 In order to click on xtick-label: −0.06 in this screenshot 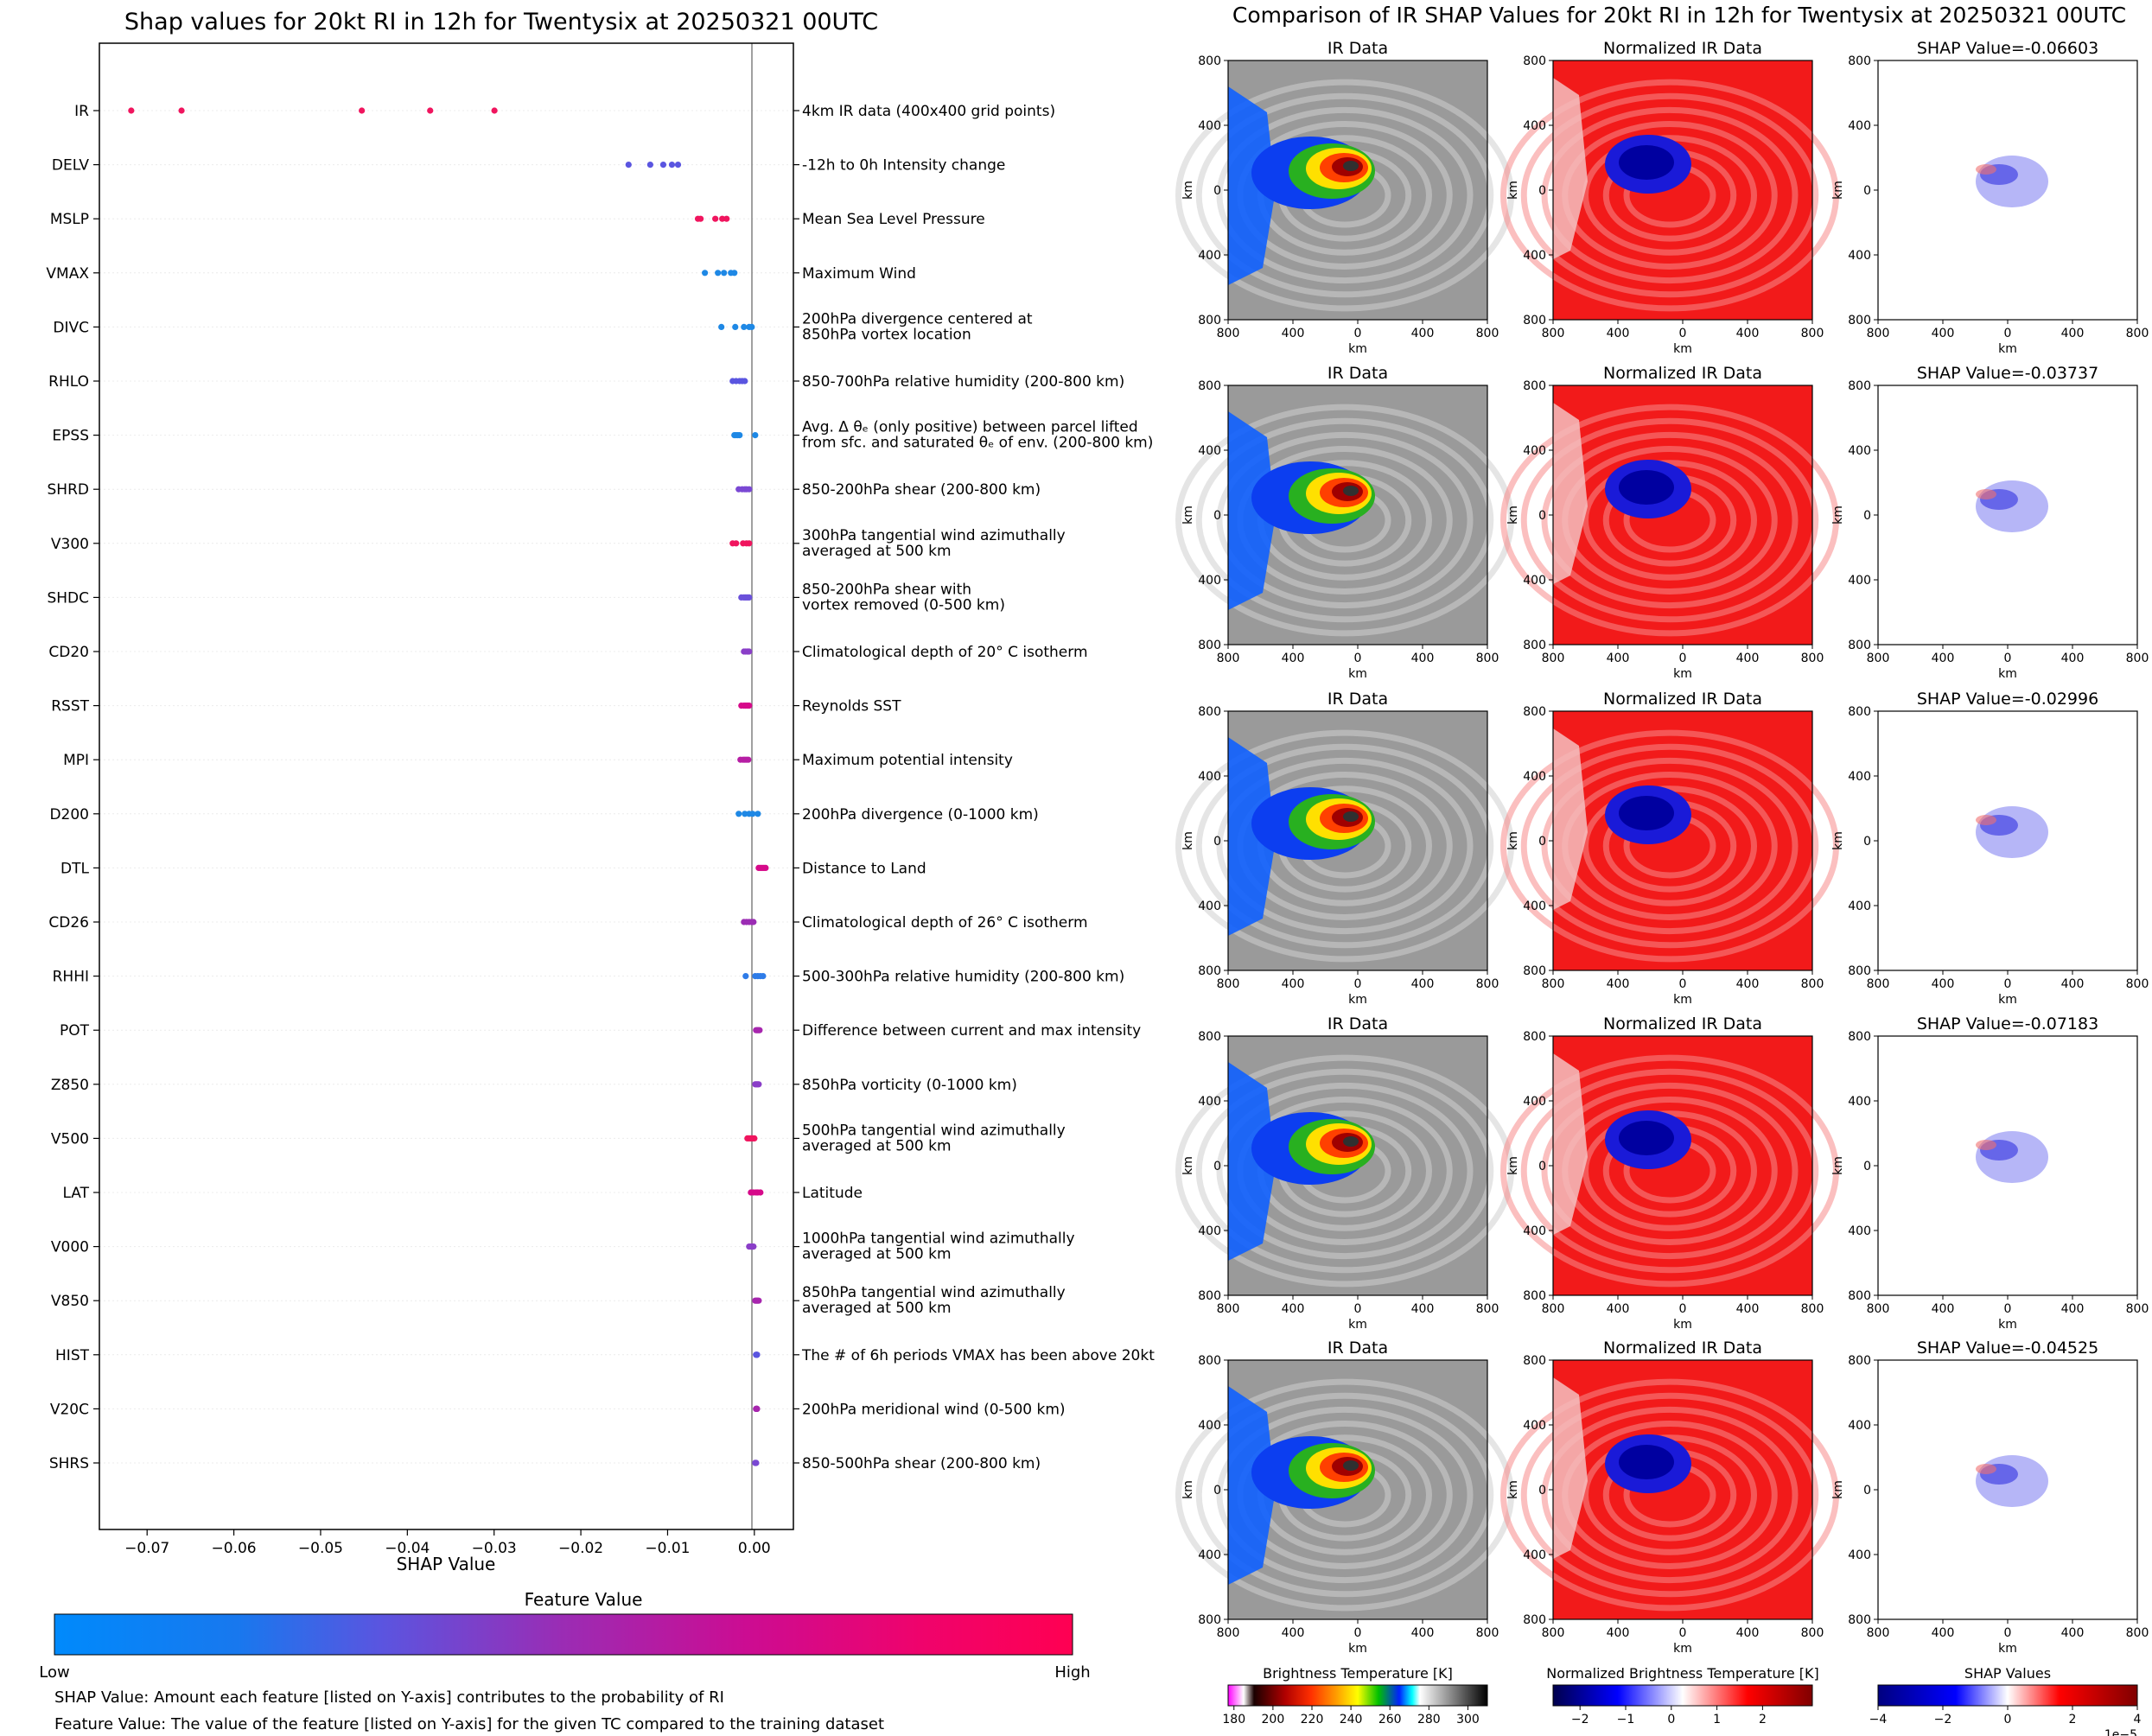, I will do `click(234, 1548)`.